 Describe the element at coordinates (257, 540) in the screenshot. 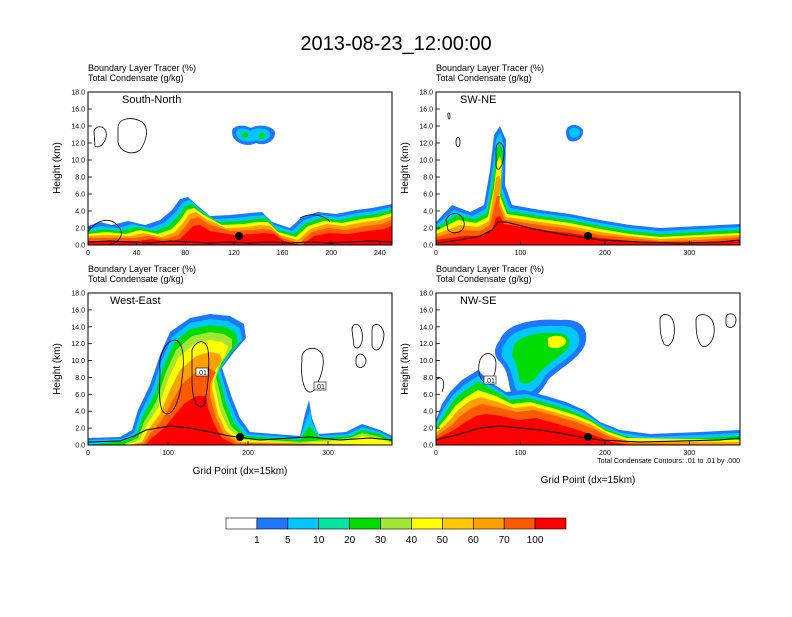

I see `colorbar-label: 1` at that location.